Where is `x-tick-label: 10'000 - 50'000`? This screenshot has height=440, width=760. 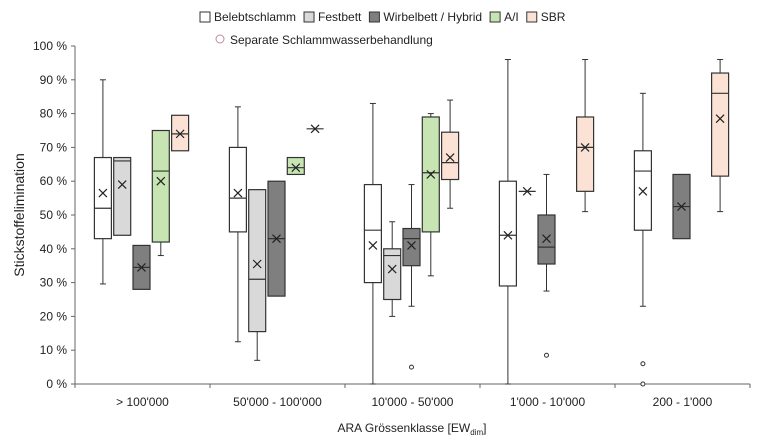
x-tick-label: 10'000 - 50'000 is located at coordinates (413, 402).